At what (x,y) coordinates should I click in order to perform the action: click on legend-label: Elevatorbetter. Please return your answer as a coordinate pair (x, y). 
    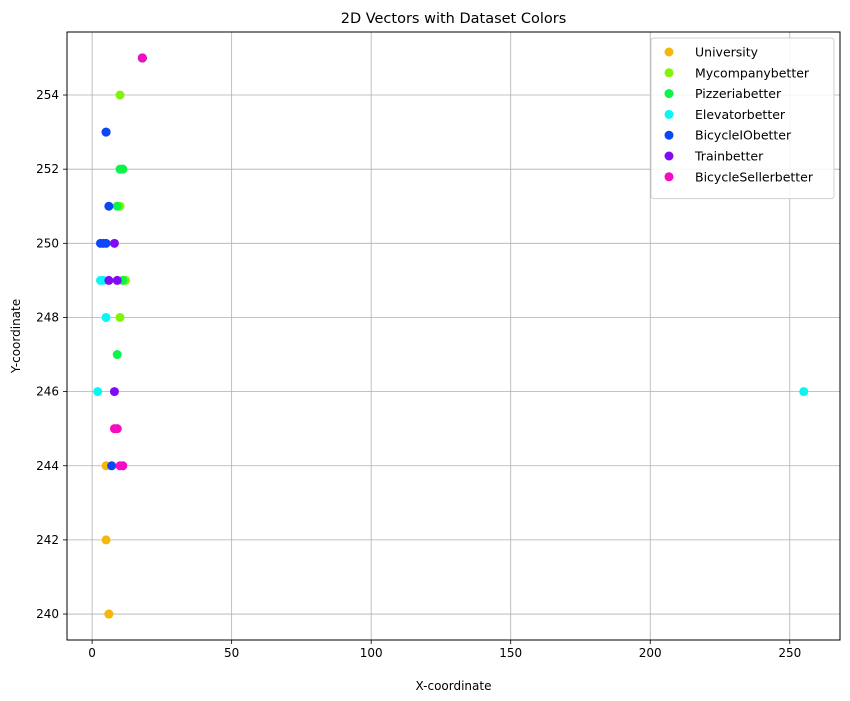
    Looking at the image, I should click on (740, 114).